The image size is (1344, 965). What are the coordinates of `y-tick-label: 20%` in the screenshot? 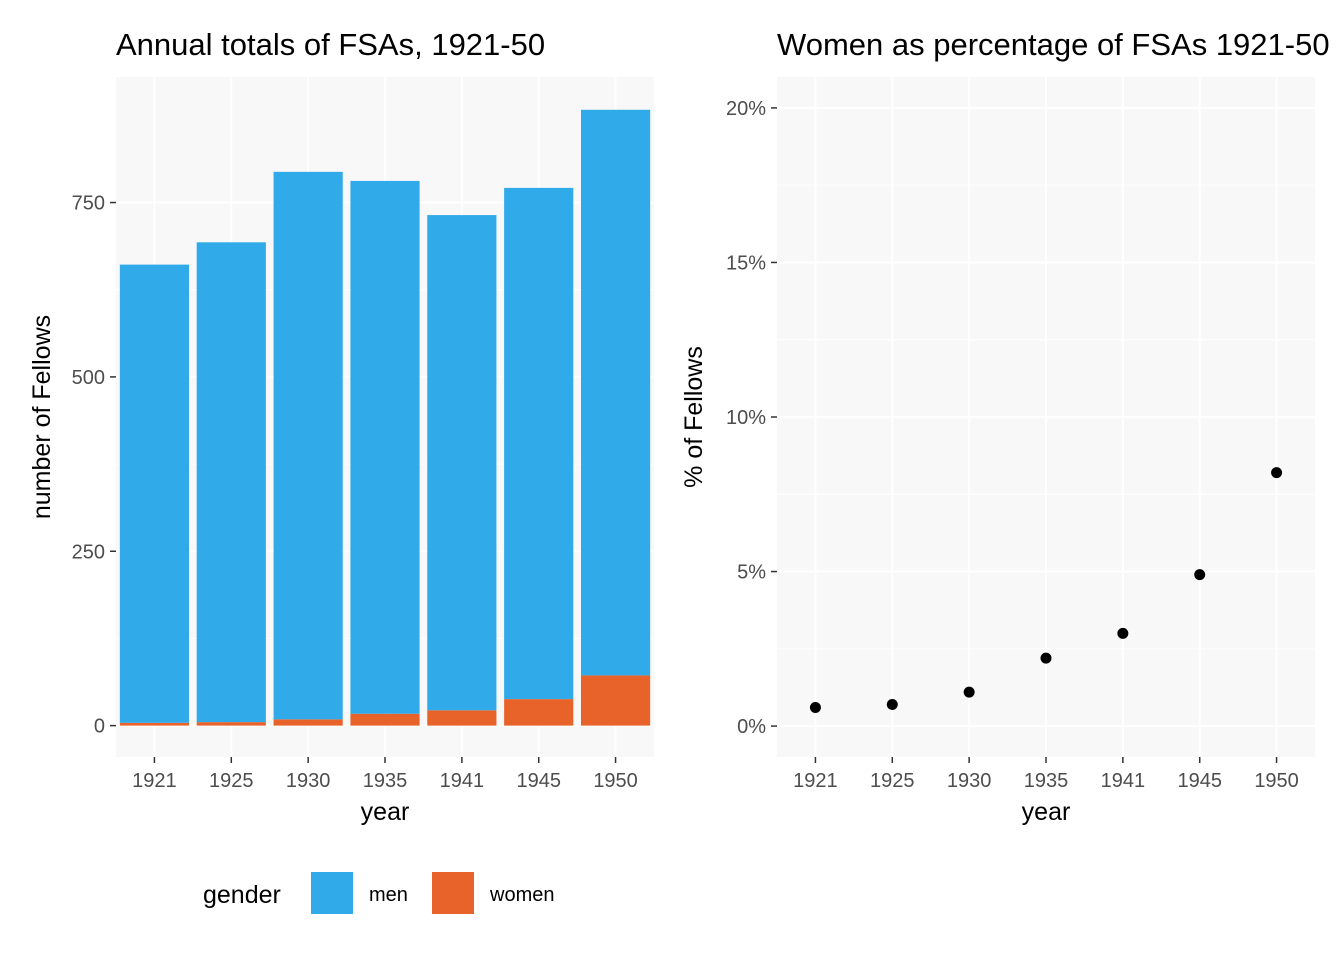 It's located at (746, 109).